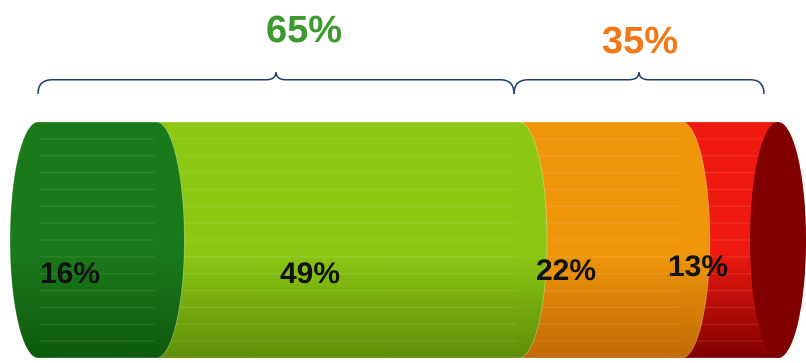 Image resolution: width=806 pixels, height=363 pixels. What do you see at coordinates (640, 41) in the screenshot?
I see `group-label: 35%` at bounding box center [640, 41].